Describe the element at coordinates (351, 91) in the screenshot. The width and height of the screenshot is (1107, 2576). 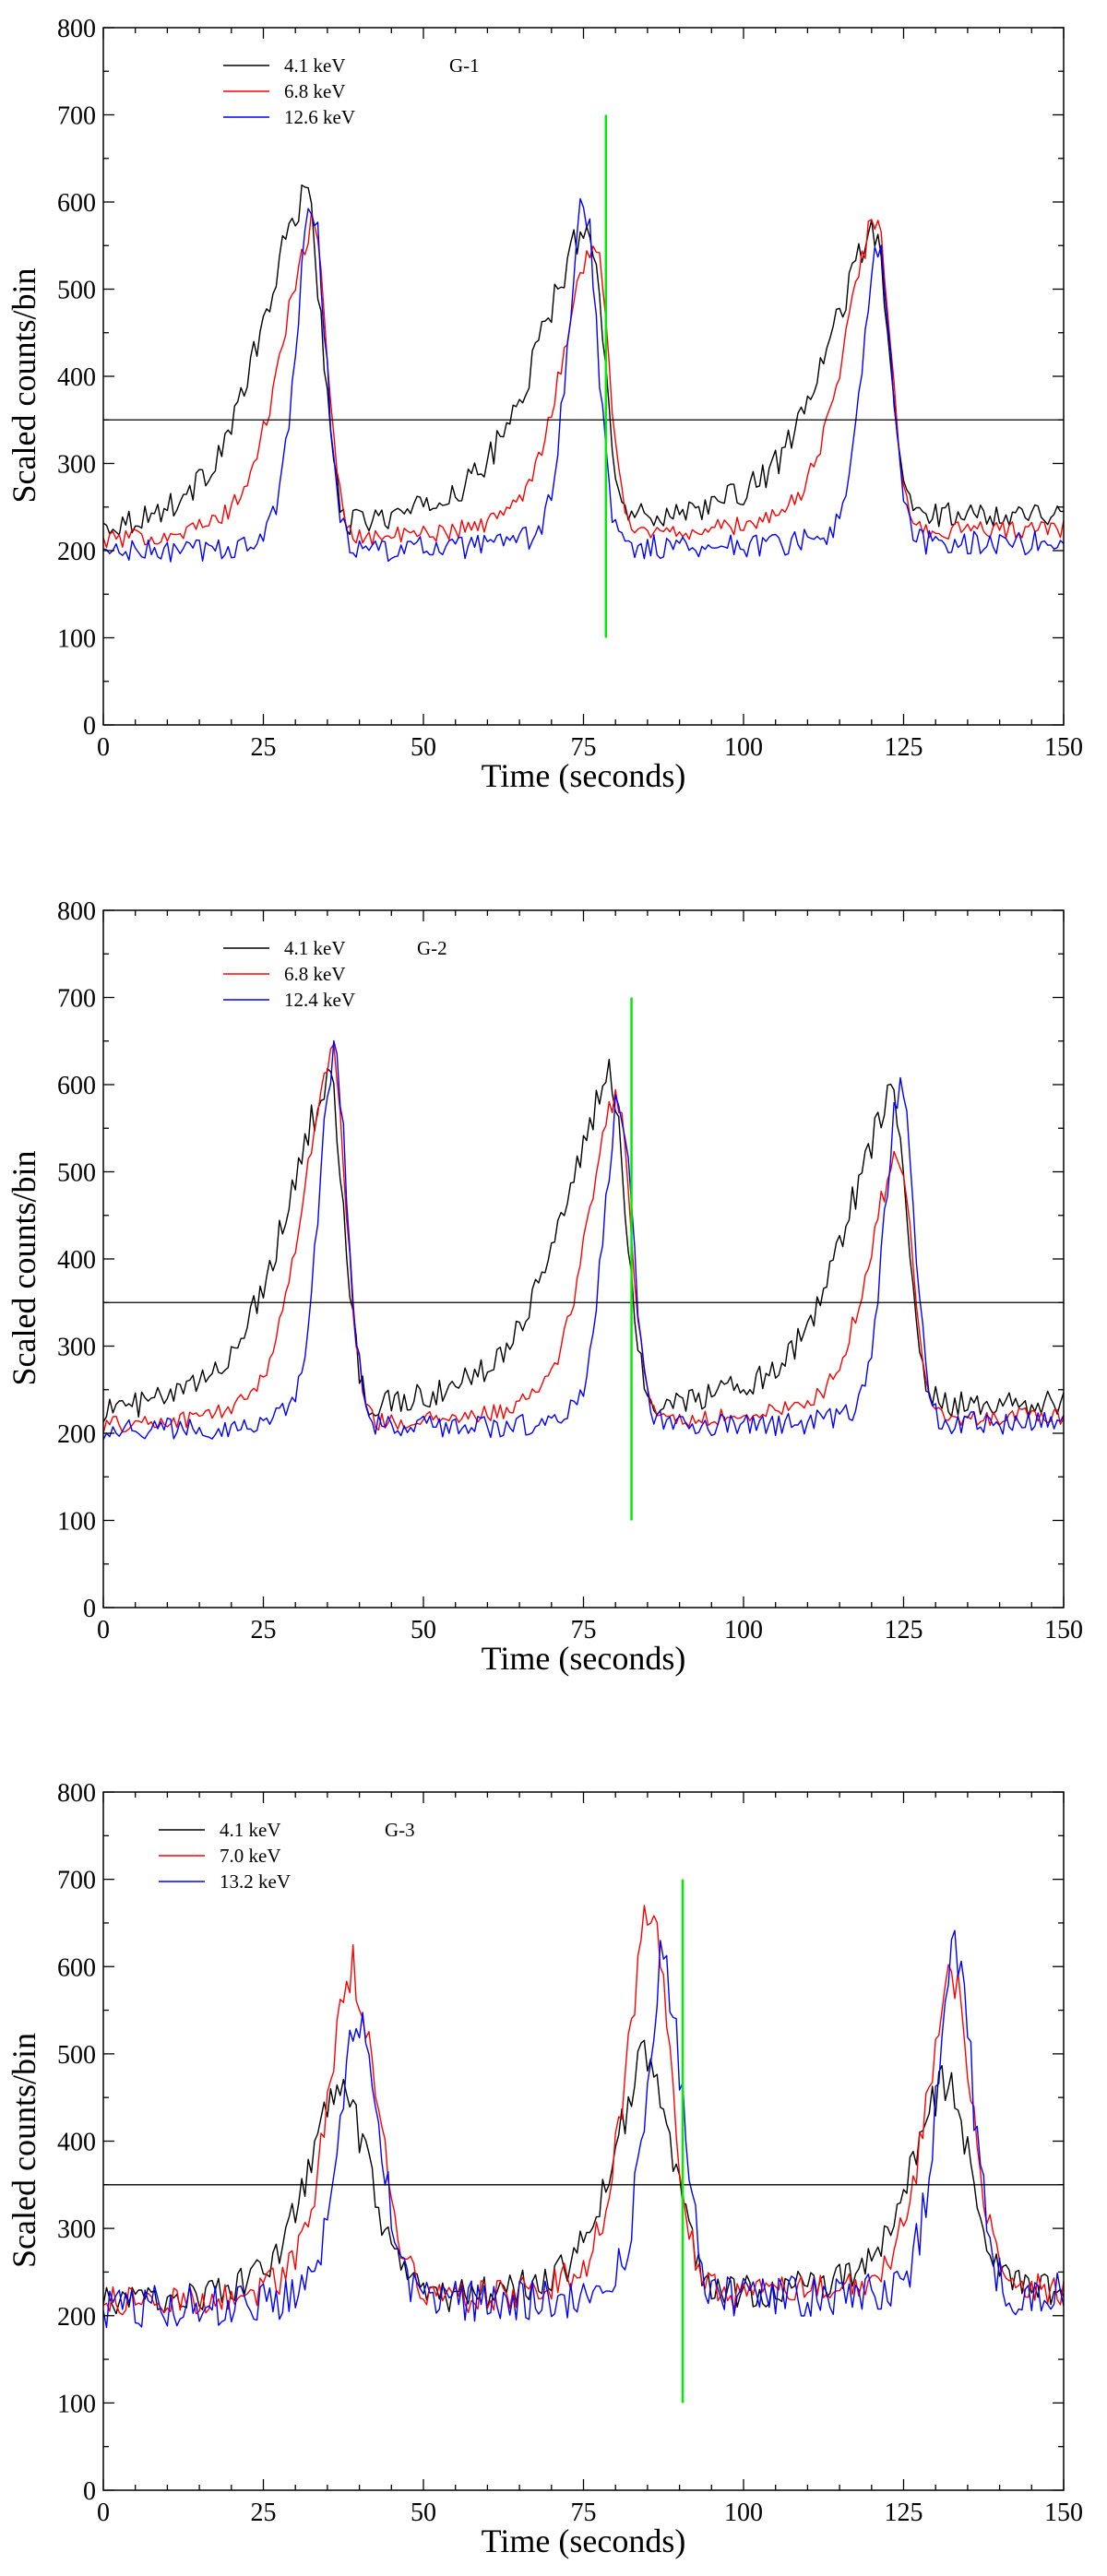
I see `legend: 4.1 keV 6.8 keV 12.6 keV G-1` at that location.